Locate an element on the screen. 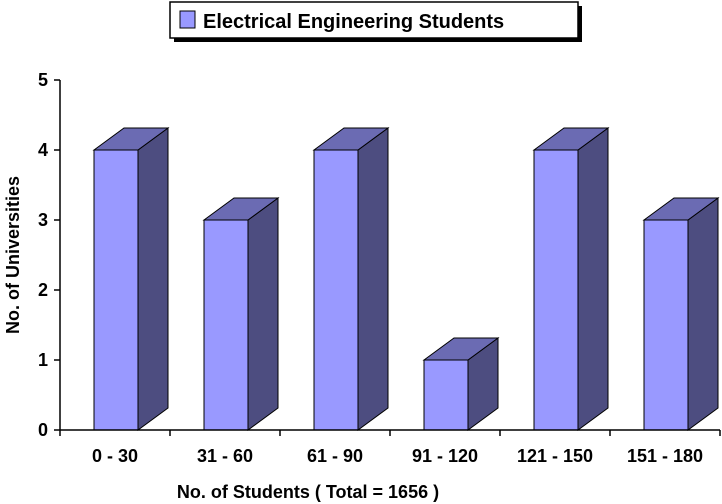 The height and width of the screenshot is (504, 722). y-axis: 0 1 2 3 4 5 is located at coordinates (49, 255).